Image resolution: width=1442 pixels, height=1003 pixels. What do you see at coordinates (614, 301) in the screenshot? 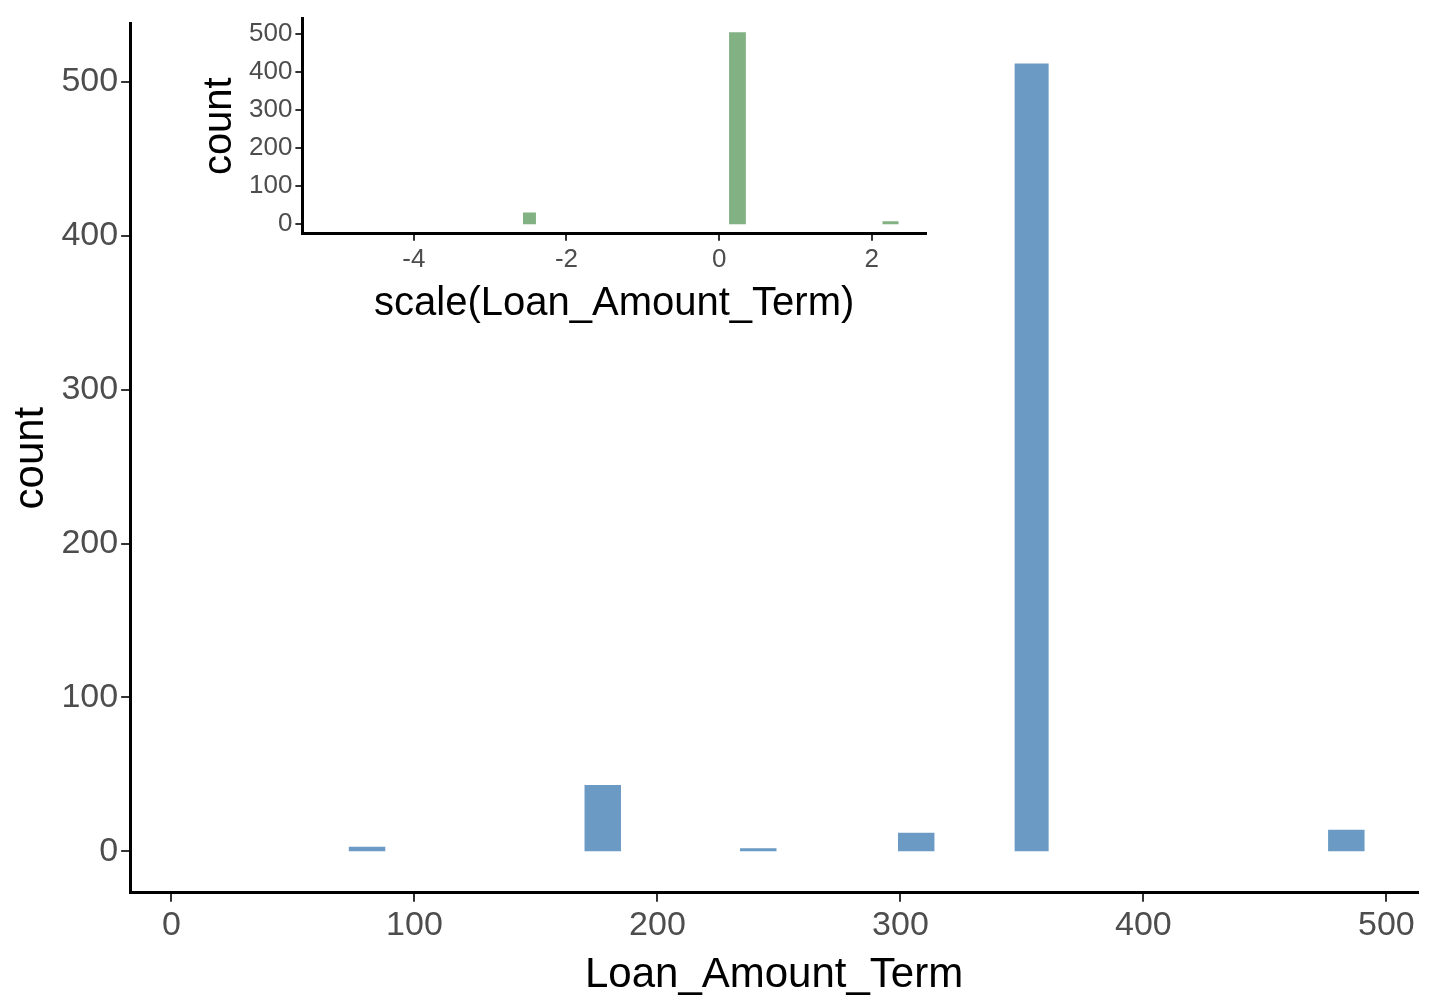
I see `x-axis-title: scale(Loan_Amount_Term)` at bounding box center [614, 301].